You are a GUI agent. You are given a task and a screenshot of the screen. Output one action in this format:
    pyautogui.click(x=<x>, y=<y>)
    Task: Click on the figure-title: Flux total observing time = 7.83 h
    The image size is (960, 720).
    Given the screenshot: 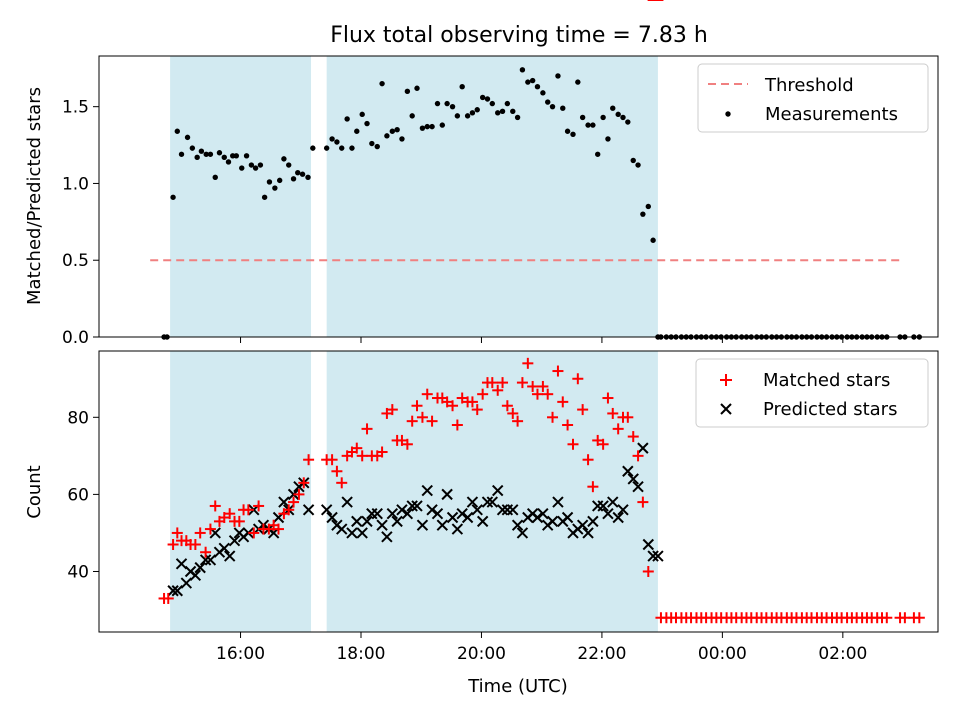 What is the action you would take?
    pyautogui.click(x=519, y=35)
    